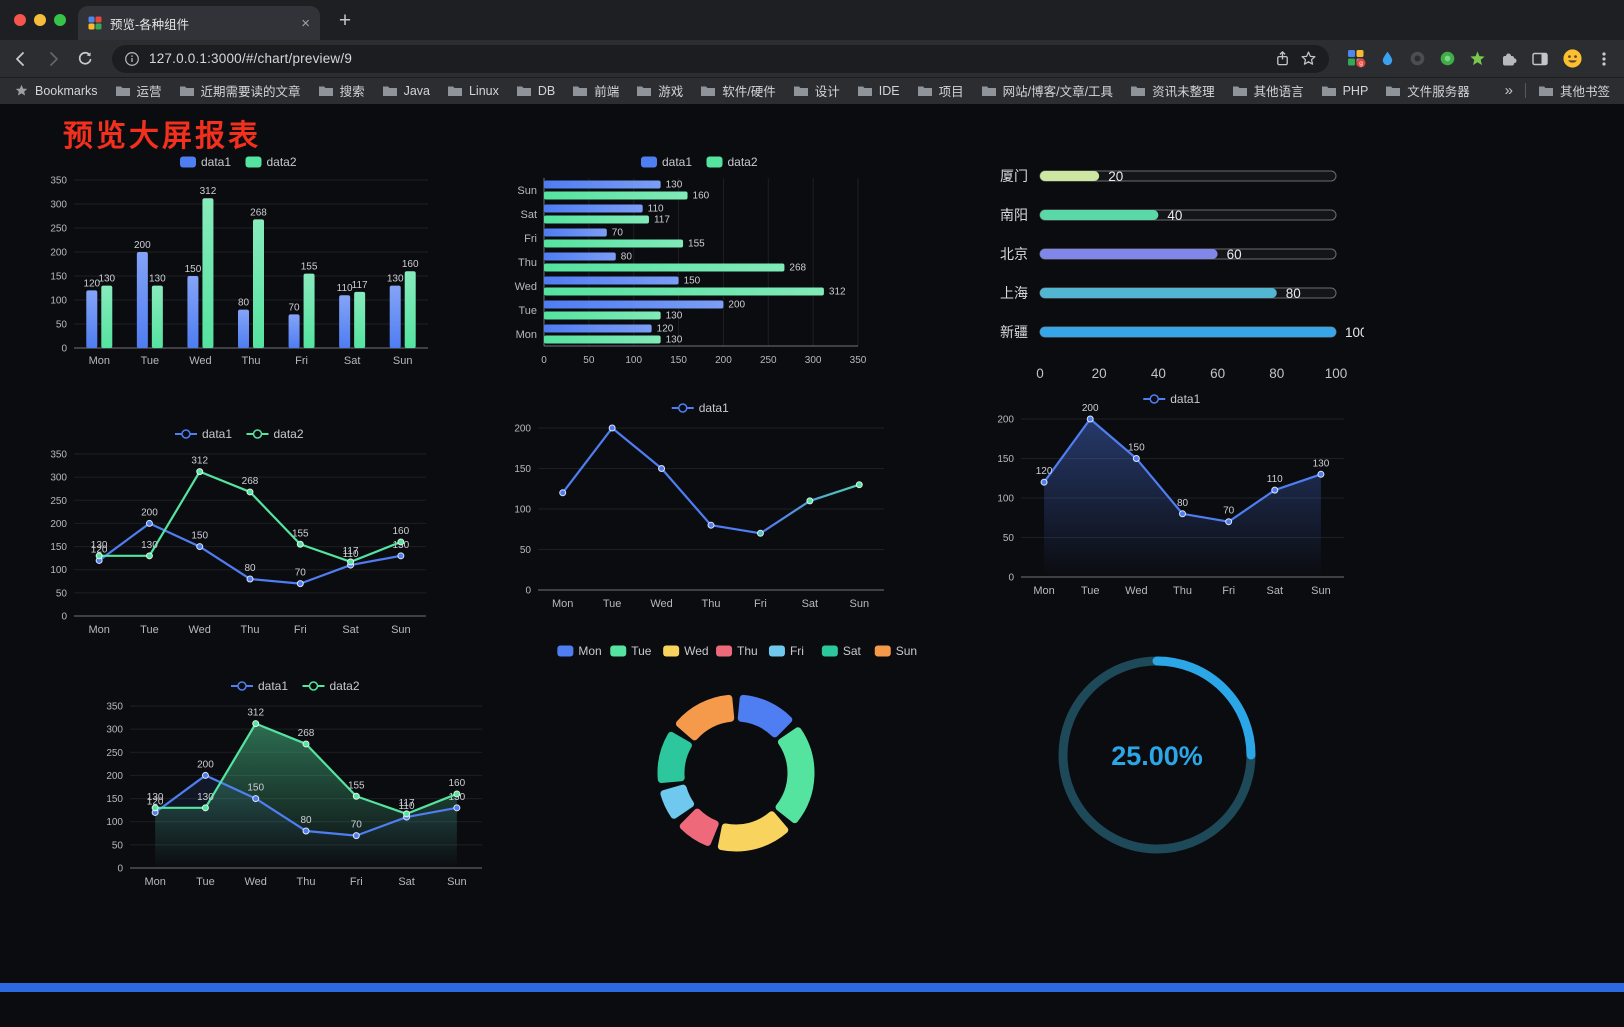 The image size is (1624, 1027). Describe the element at coordinates (1268, 90) in the screenshot. I see `bookmark-folder: 其他语言` at that location.